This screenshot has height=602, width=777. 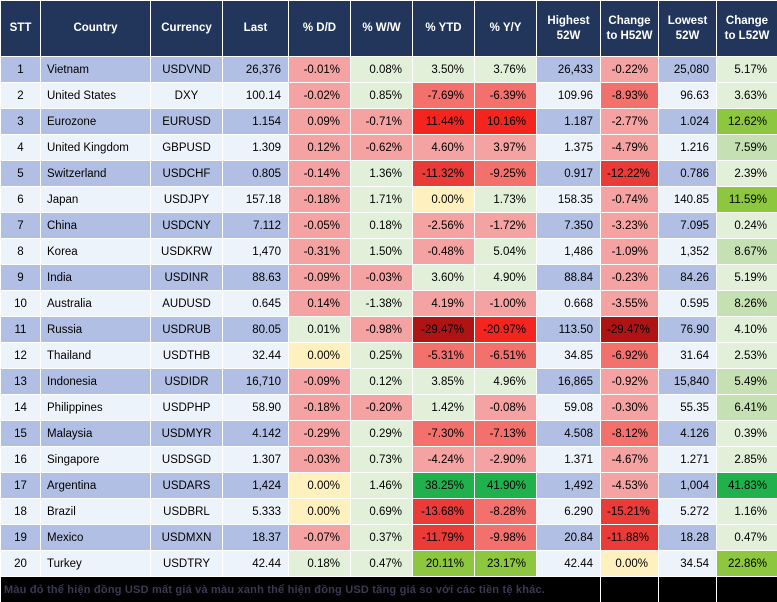 I want to click on cell-cl: 5.17%, so click(x=746, y=69).